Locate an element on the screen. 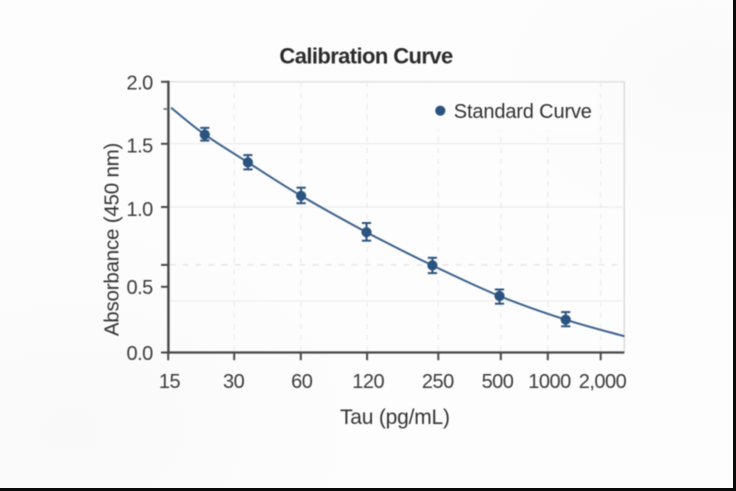 This screenshot has width=736, height=491. svg-text: 1.0 is located at coordinates (139, 210).